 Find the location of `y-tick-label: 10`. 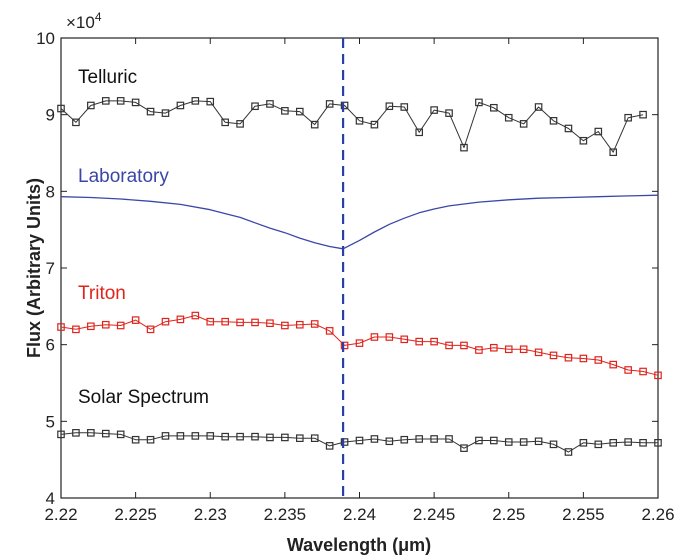

y-tick-label: 10 is located at coordinates (45, 38).